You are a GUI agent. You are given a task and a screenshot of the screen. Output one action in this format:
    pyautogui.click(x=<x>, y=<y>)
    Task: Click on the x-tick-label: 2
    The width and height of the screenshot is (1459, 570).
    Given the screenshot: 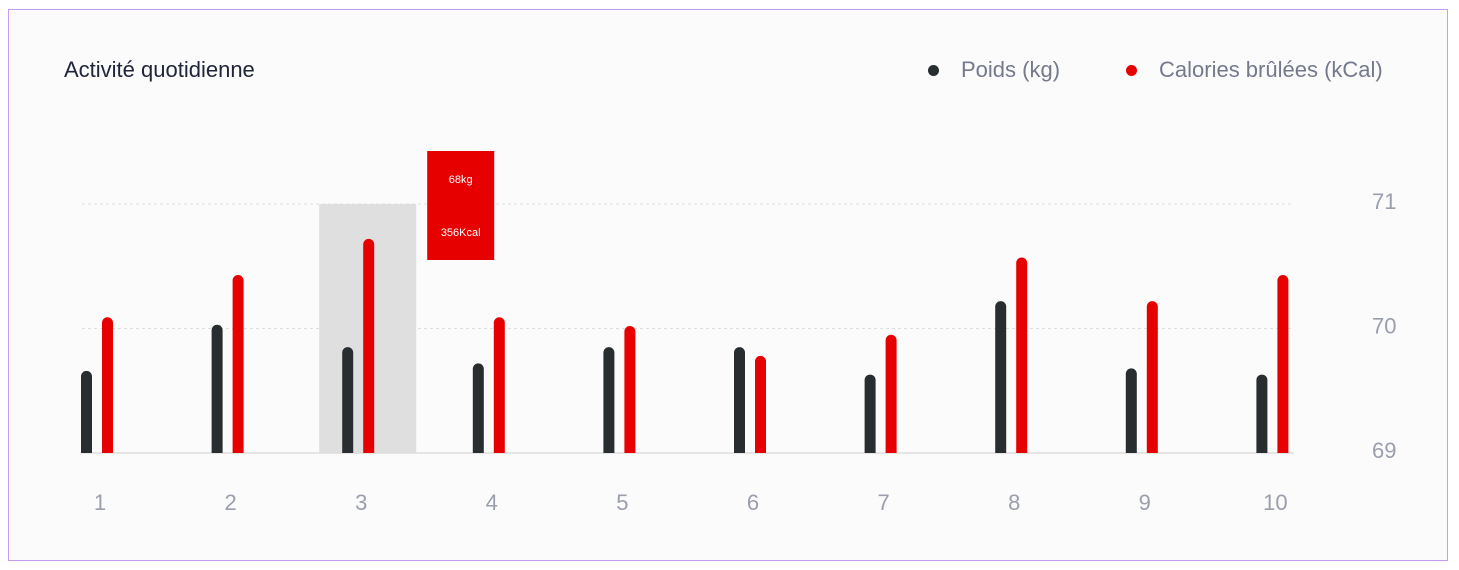 What is the action you would take?
    pyautogui.click(x=230, y=502)
    